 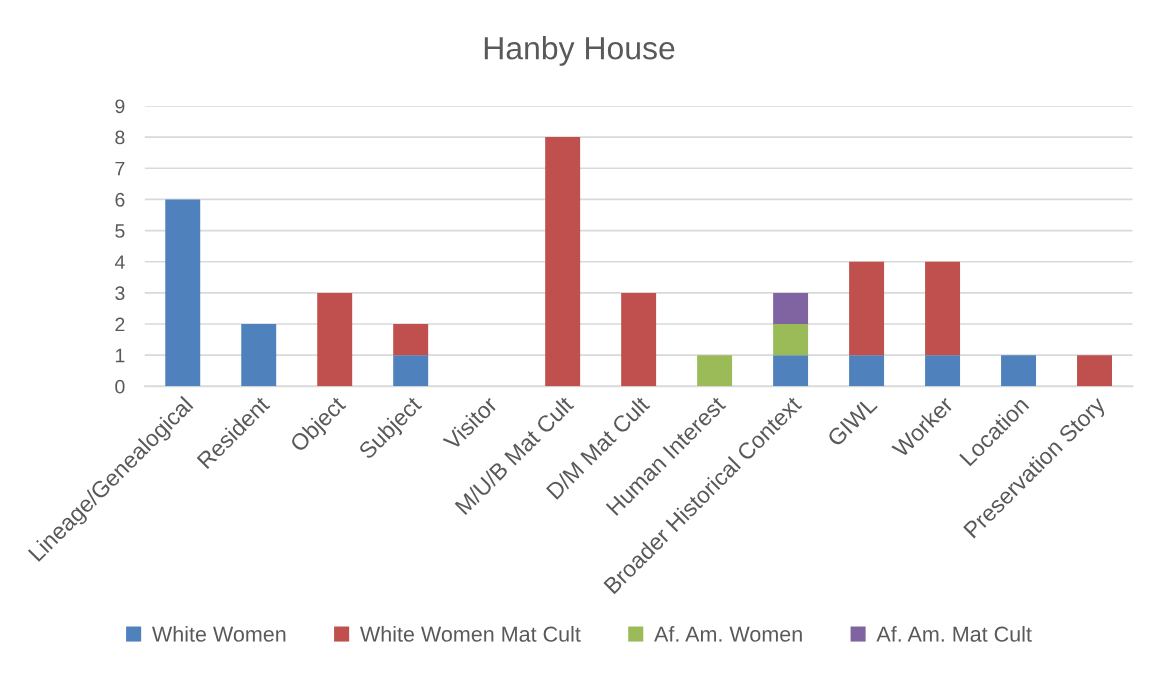 I want to click on y-tick-label: 6, so click(x=120, y=199).